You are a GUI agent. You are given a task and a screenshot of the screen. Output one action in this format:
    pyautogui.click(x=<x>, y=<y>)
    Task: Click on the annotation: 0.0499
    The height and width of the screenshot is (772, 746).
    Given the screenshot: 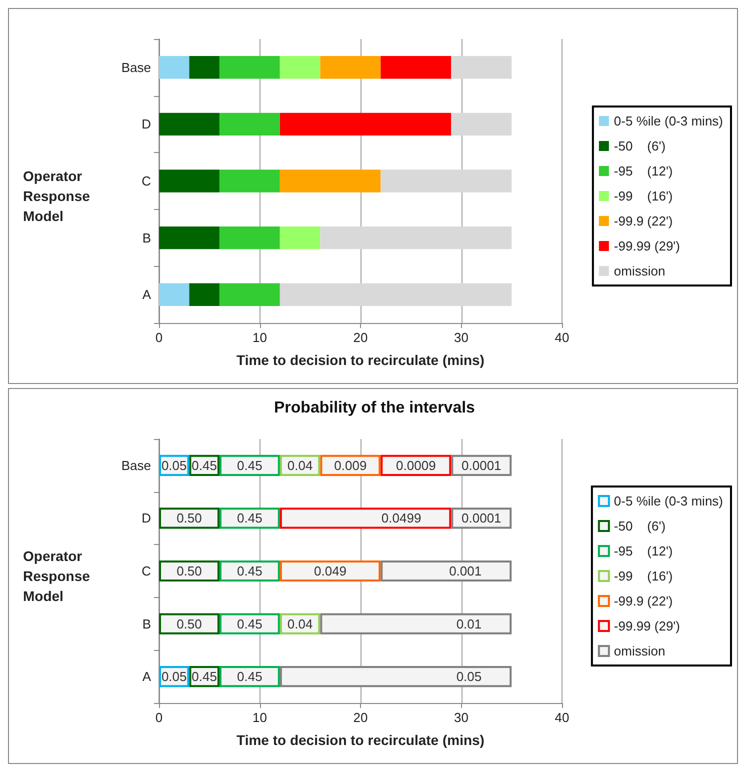 What is the action you would take?
    pyautogui.click(x=401, y=518)
    